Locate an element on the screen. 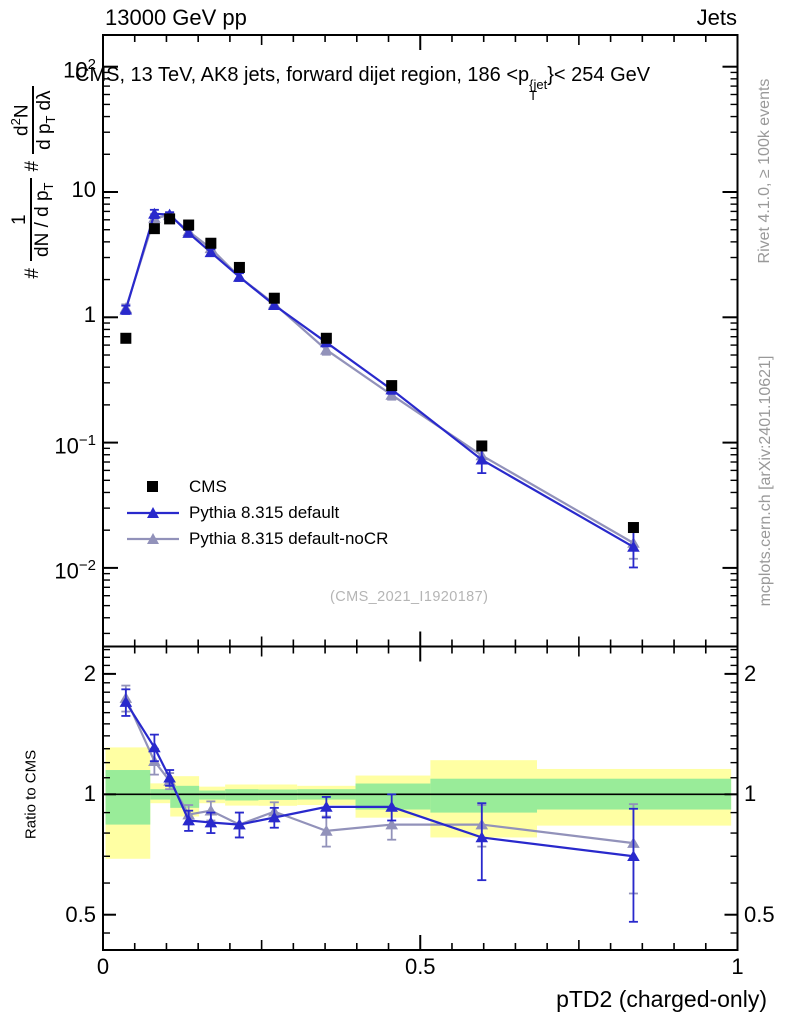 This screenshot has width=786, height=1024. ylabel-frac2-num-post: N is located at coordinates (21, 111).